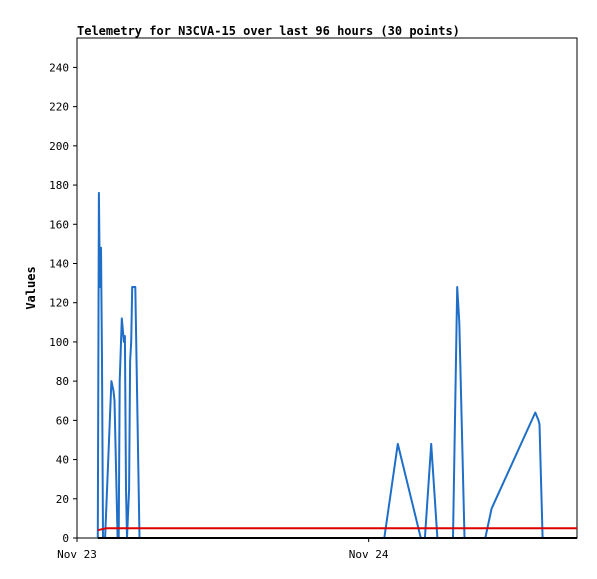 The width and height of the screenshot is (597, 579). I want to click on y-tick-label: 40, so click(62, 460).